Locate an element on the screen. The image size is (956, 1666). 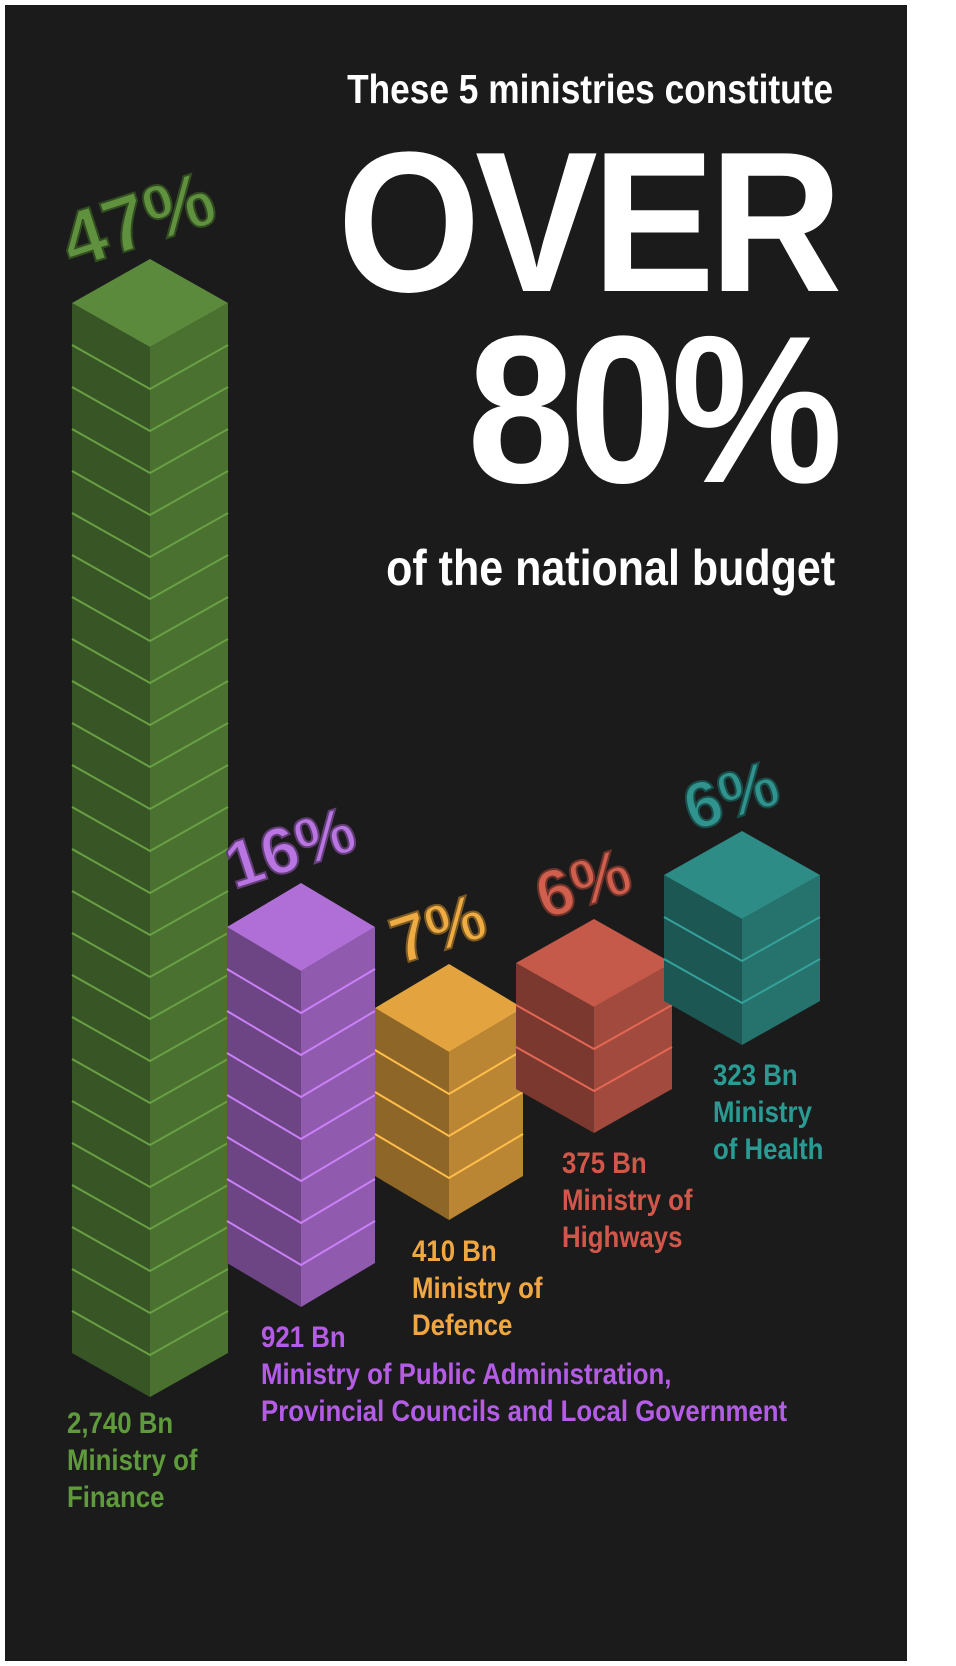
bar-public-administration: 16% is located at coordinates (295, 1049).